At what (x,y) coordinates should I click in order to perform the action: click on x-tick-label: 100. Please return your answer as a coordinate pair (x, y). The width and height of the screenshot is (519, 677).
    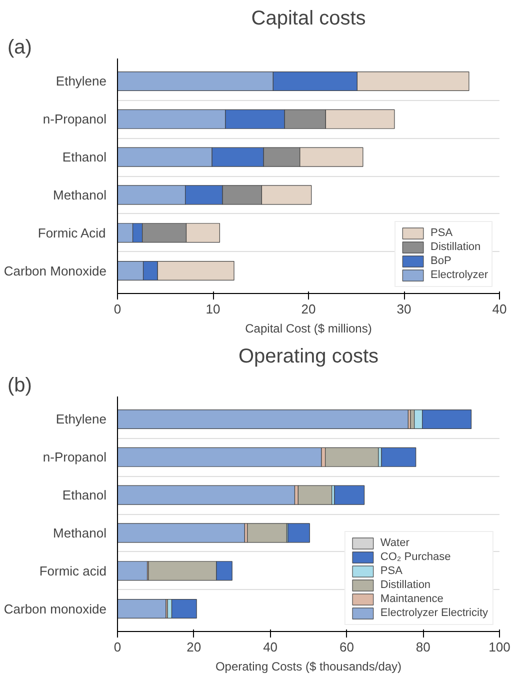
    Looking at the image, I should click on (499, 647).